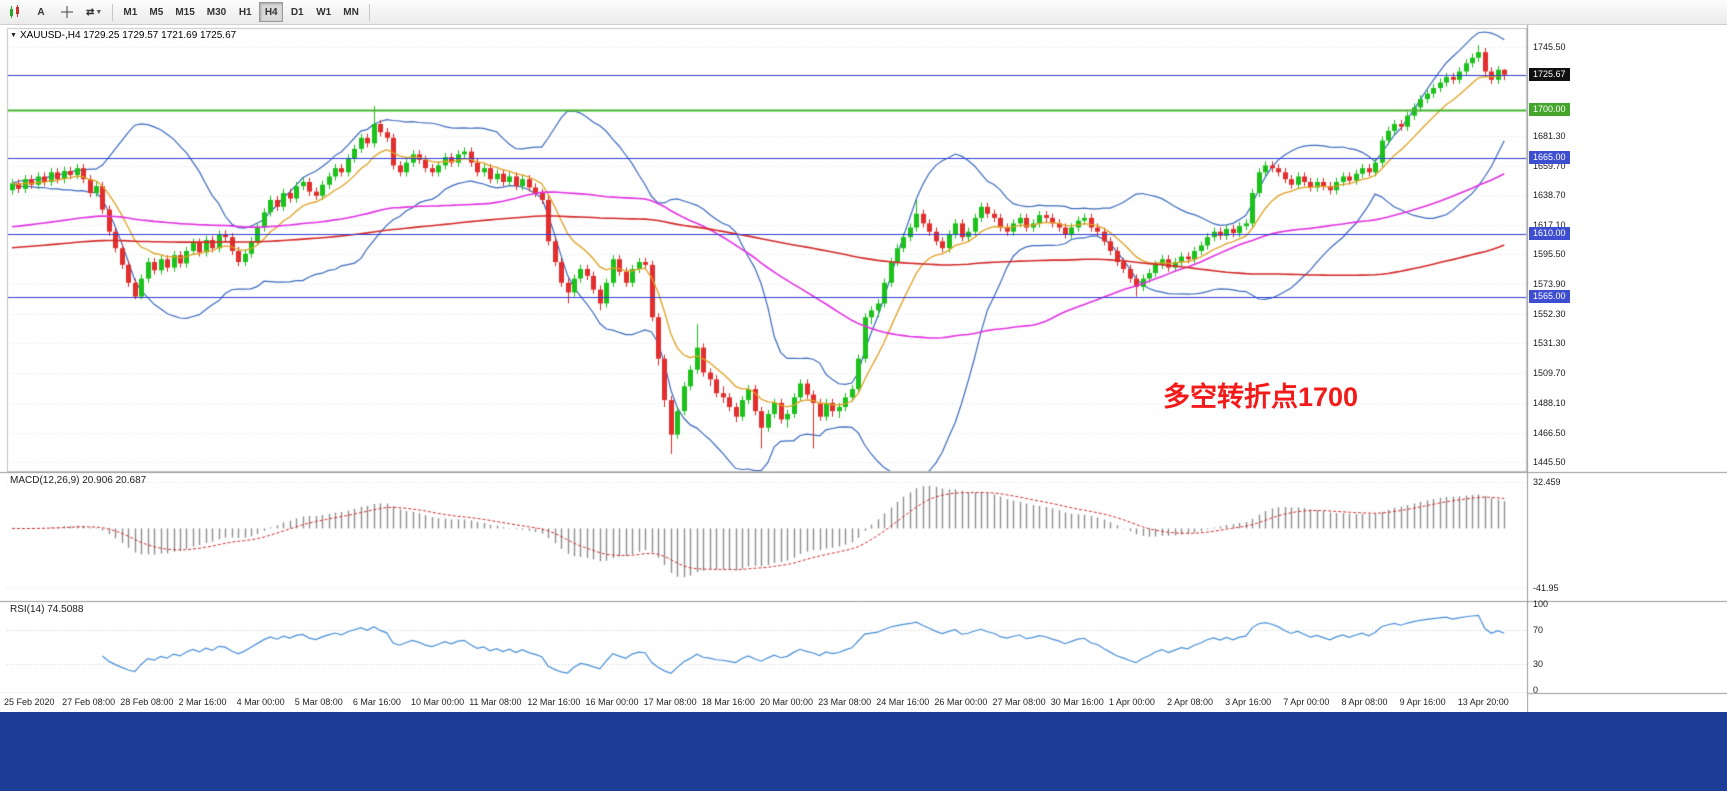 This screenshot has height=791, width=1727. Describe the element at coordinates (1549, 234) in the screenshot. I see `price-tag: 1610.00` at that location.